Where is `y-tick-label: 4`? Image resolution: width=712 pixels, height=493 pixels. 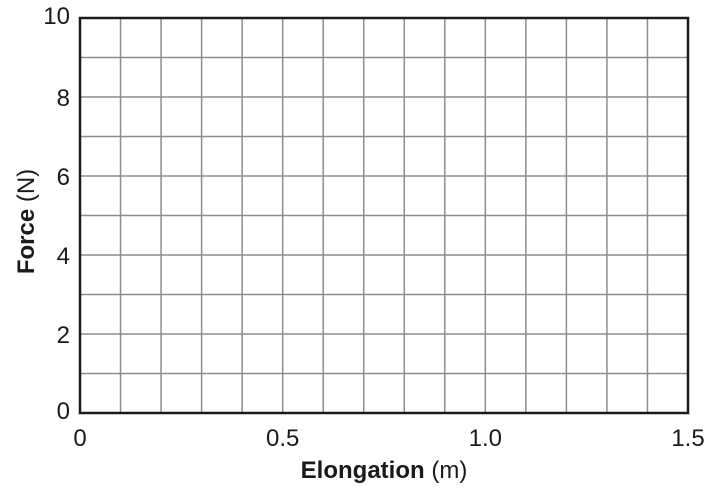 y-tick-label: 4 is located at coordinates (63, 256).